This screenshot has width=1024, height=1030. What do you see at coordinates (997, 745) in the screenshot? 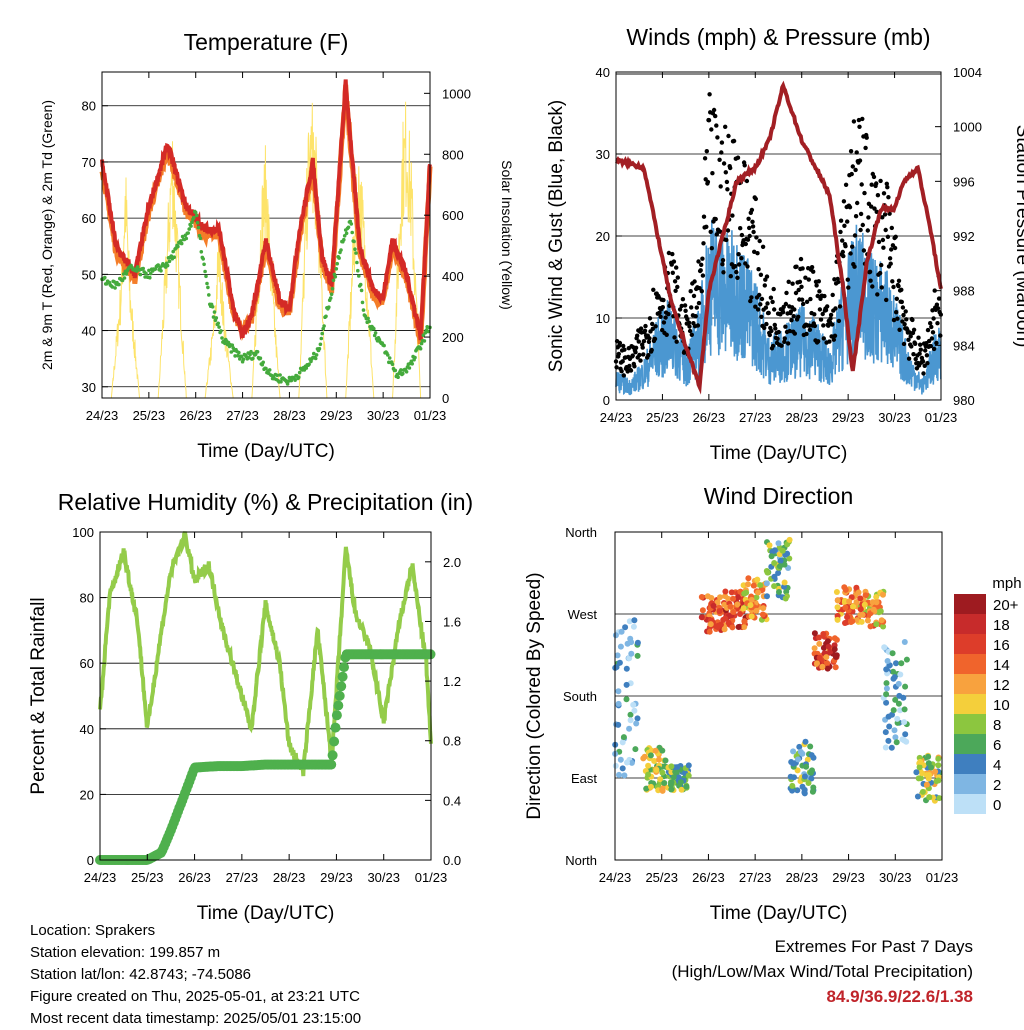
I see `legend-label: 6` at bounding box center [997, 745].